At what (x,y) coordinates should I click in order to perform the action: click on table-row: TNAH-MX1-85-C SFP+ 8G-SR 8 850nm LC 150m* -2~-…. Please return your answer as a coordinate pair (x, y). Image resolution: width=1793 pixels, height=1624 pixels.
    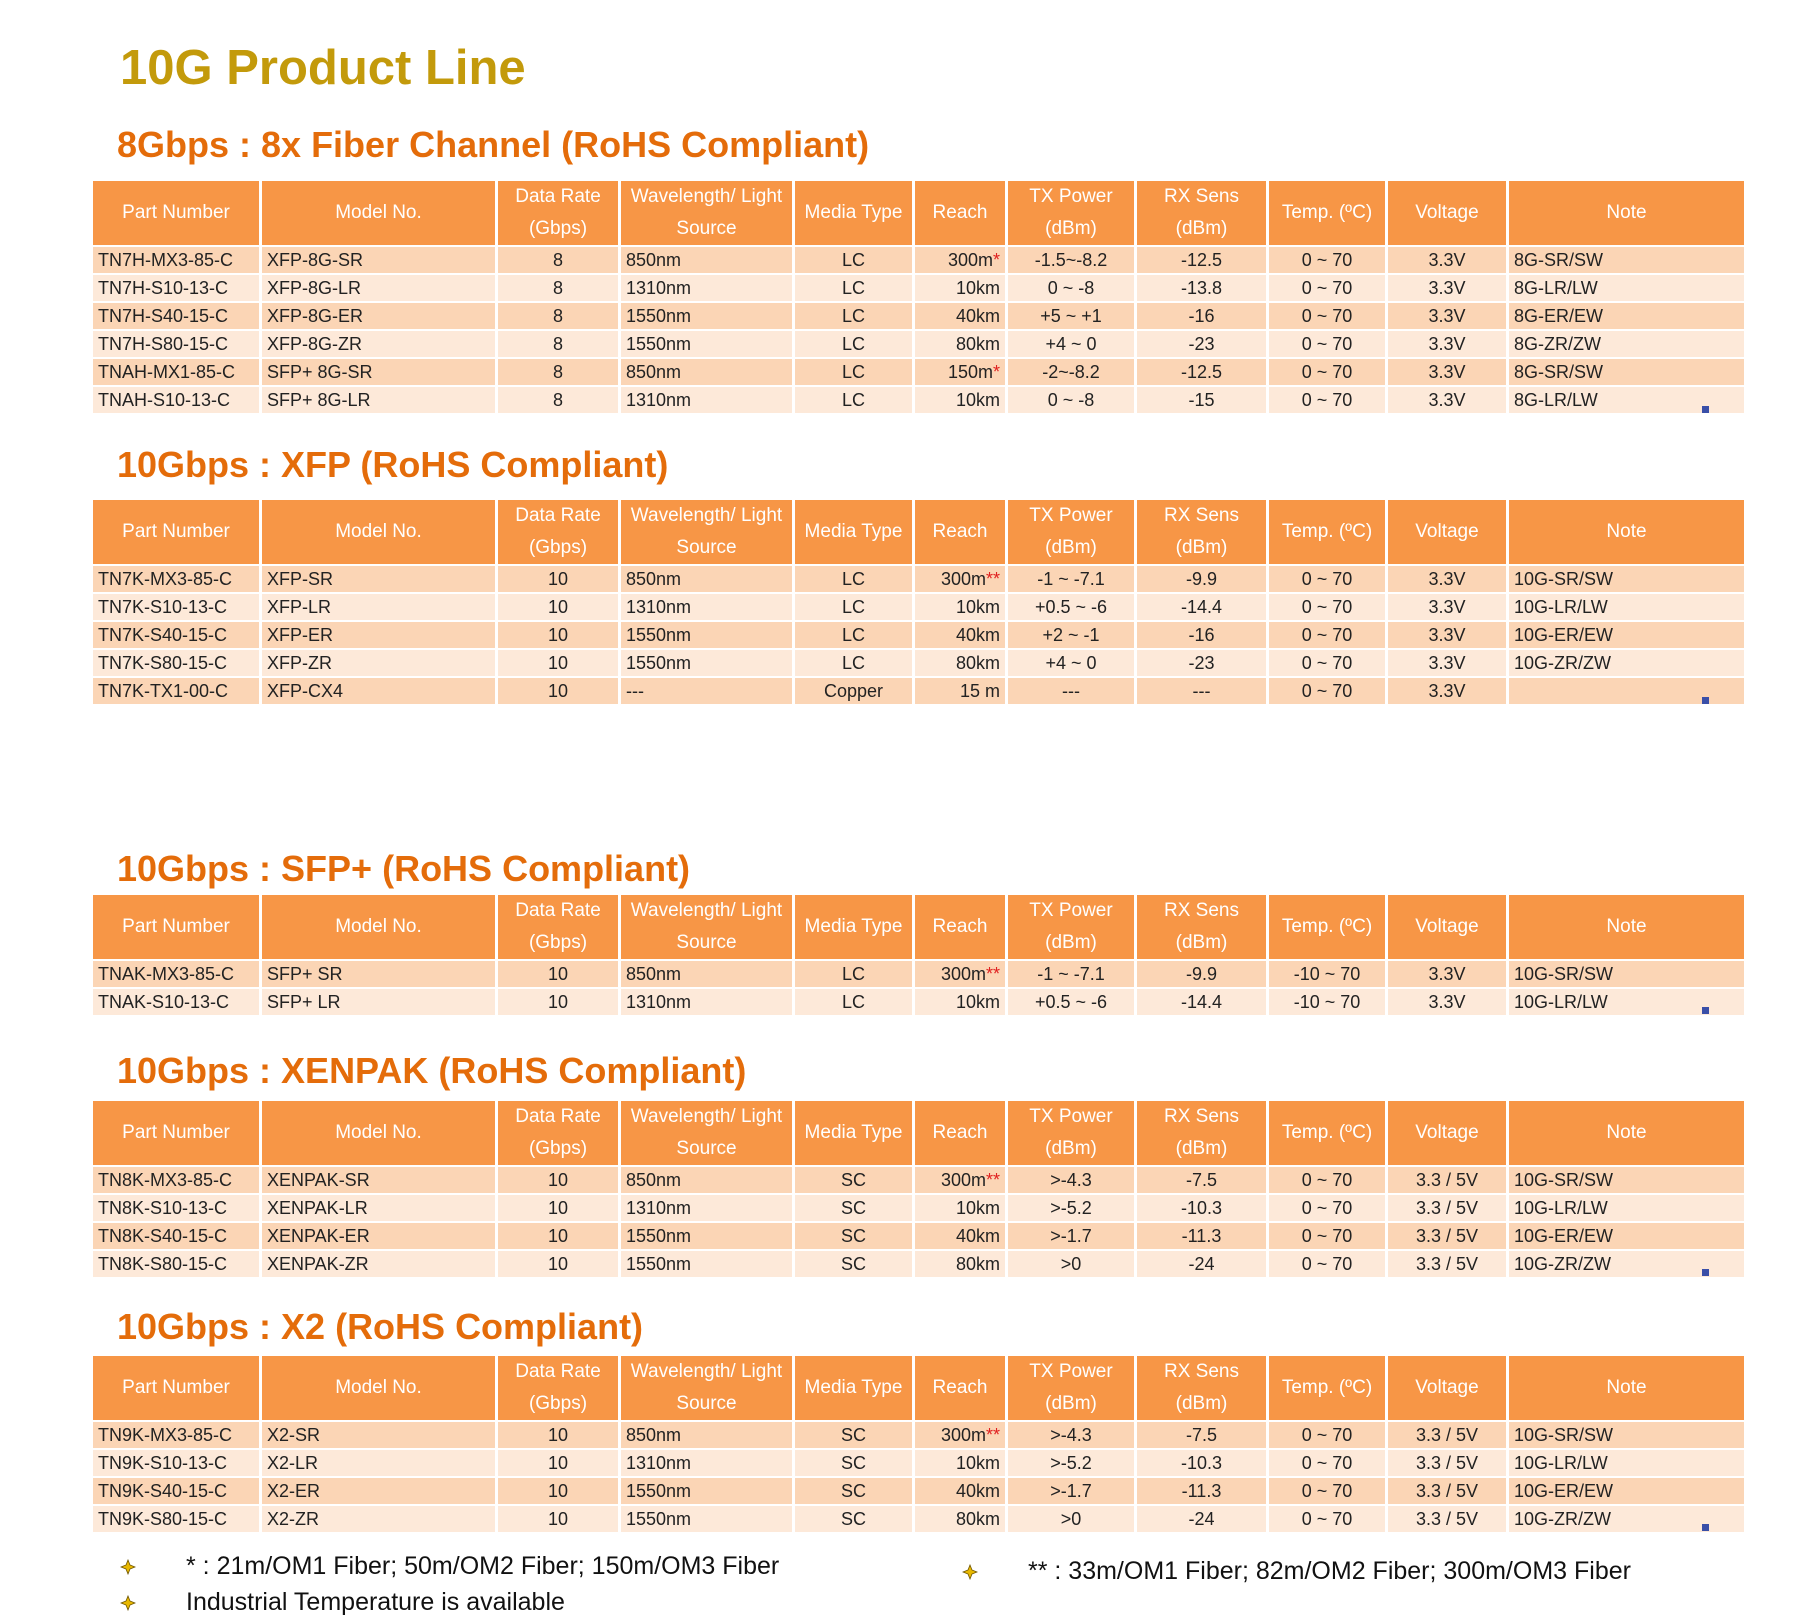
    Looking at the image, I should click on (918, 372).